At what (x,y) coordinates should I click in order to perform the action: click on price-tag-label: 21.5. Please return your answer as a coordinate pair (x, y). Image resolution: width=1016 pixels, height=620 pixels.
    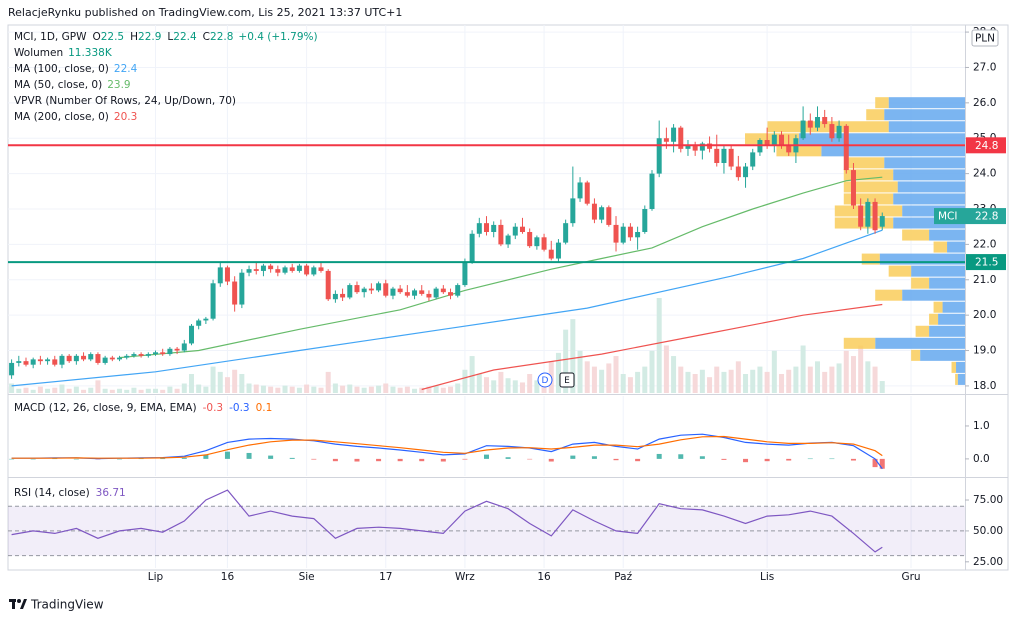
    Looking at the image, I should click on (986, 263).